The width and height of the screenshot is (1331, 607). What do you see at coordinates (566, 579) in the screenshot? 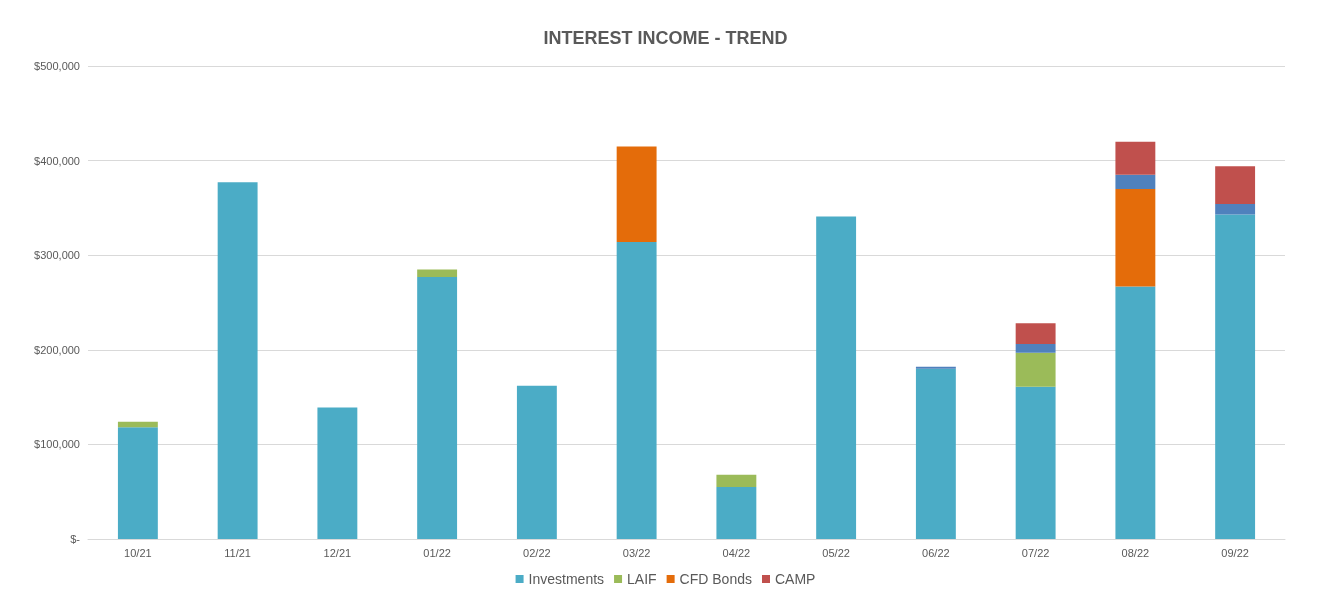
I see `legend-label: Investments` at bounding box center [566, 579].